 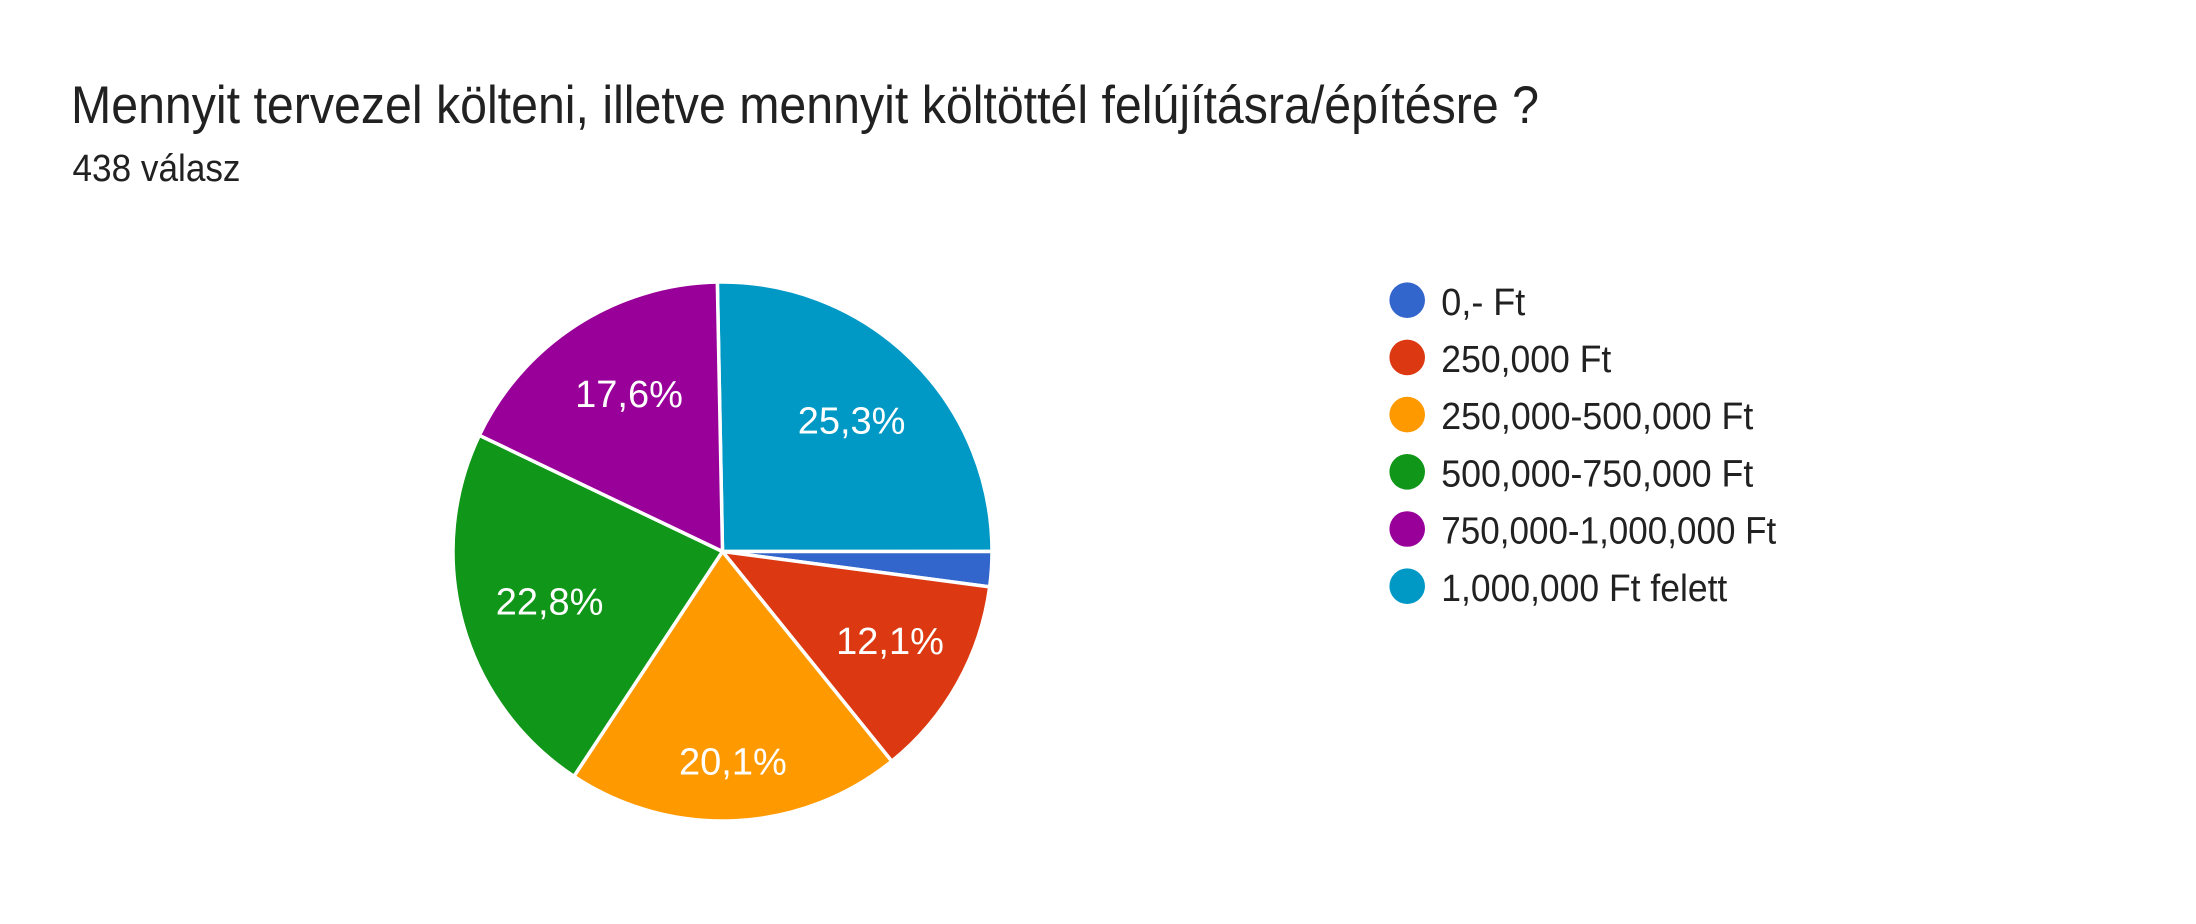 What do you see at coordinates (852, 421) in the screenshot?
I see `svg-text: 25,3%` at bounding box center [852, 421].